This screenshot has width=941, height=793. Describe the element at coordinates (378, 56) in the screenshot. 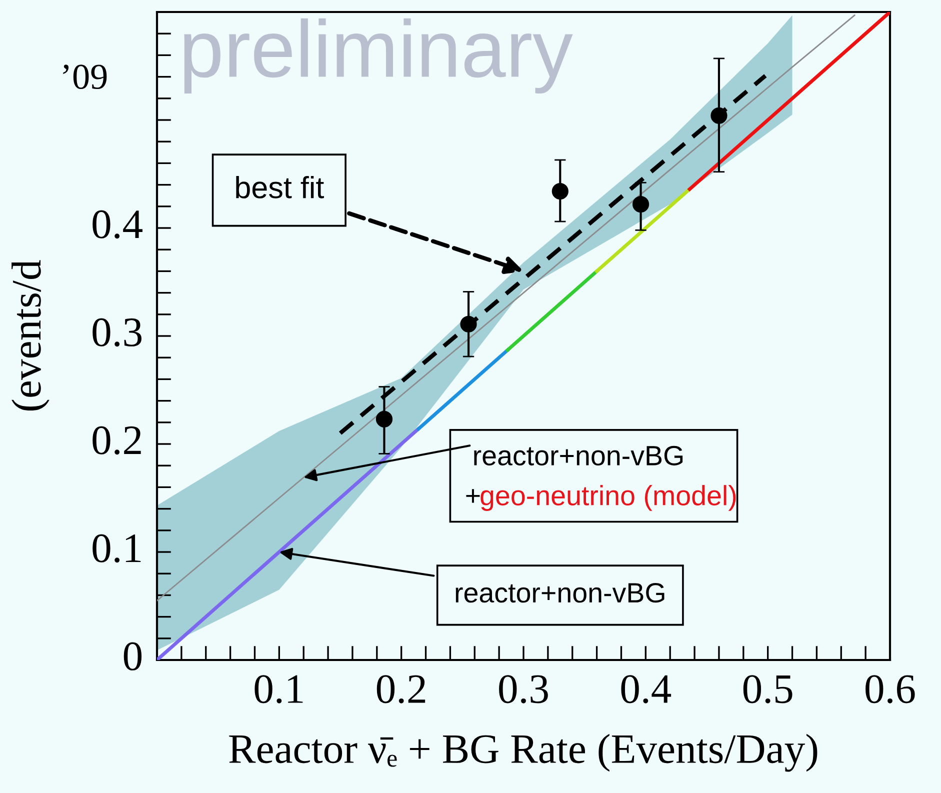

I see `annotation: preliminary` at that location.